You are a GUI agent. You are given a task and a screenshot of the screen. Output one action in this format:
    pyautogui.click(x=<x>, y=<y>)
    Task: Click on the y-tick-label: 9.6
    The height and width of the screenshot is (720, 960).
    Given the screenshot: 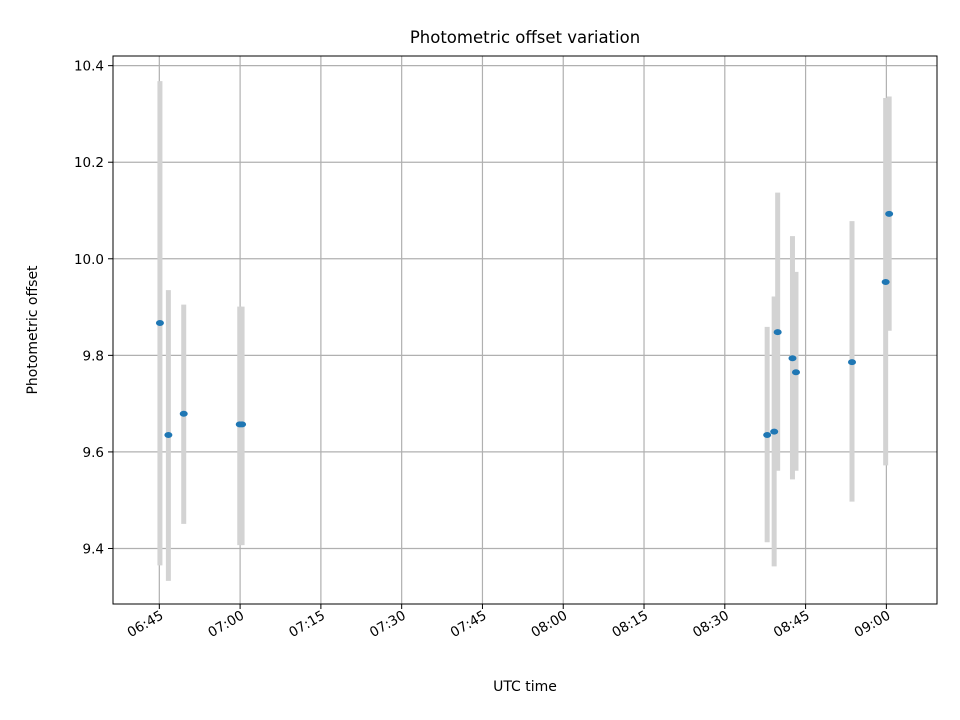 What is the action you would take?
    pyautogui.click(x=93, y=453)
    